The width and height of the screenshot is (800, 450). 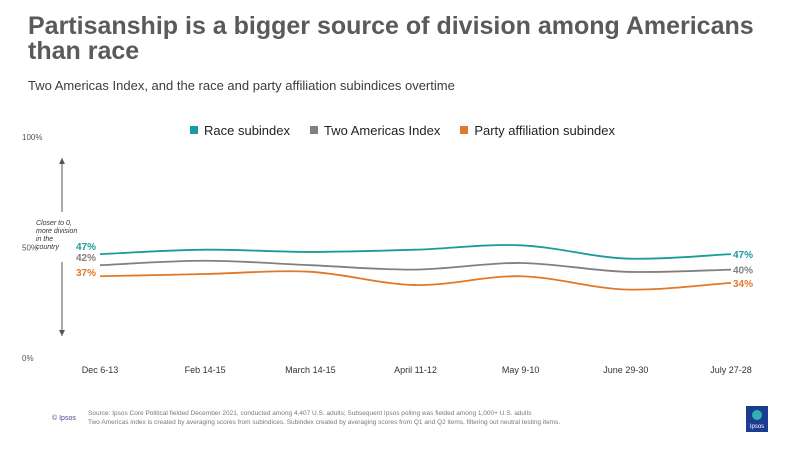 What do you see at coordinates (194, 130) in the screenshot?
I see `legend-swatch-race` at bounding box center [194, 130].